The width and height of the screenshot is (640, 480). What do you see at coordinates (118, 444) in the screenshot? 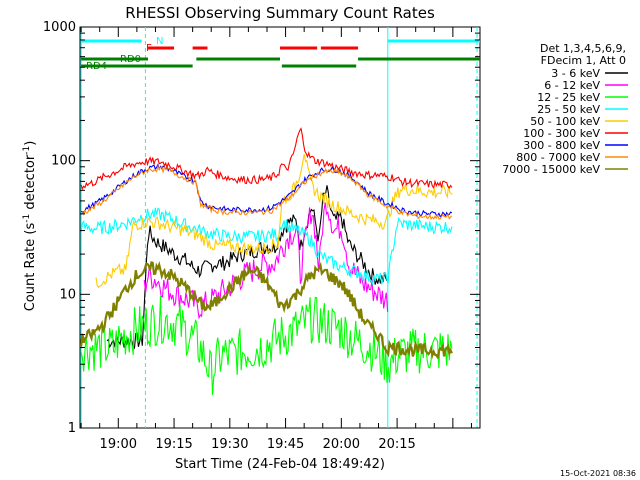
I see `x-tick-label: 19:00` at bounding box center [118, 444].